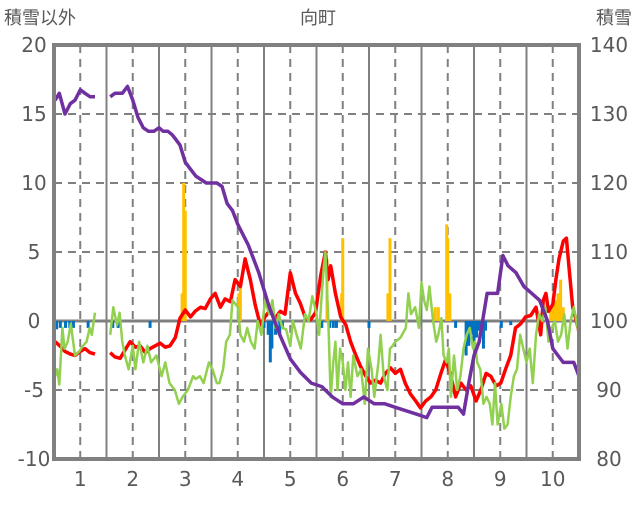  What do you see at coordinates (290, 479) in the screenshot?
I see `x-tick-label: 5` at bounding box center [290, 479].